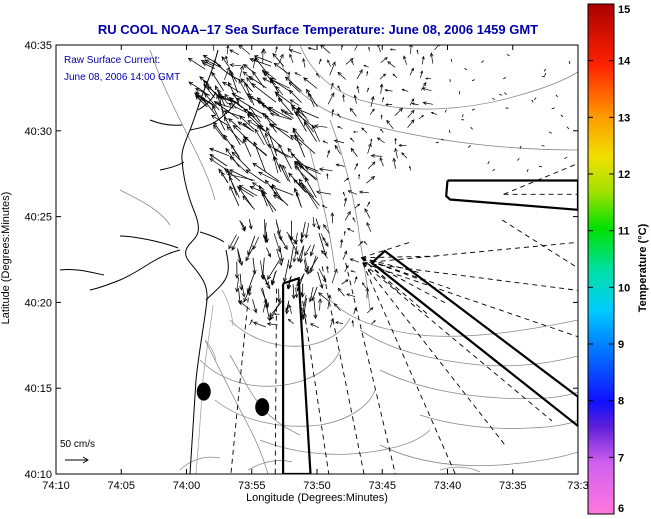 The width and height of the screenshot is (651, 519). Describe the element at coordinates (513, 486) in the screenshot. I see `x-tick-label: 73:35` at that location.